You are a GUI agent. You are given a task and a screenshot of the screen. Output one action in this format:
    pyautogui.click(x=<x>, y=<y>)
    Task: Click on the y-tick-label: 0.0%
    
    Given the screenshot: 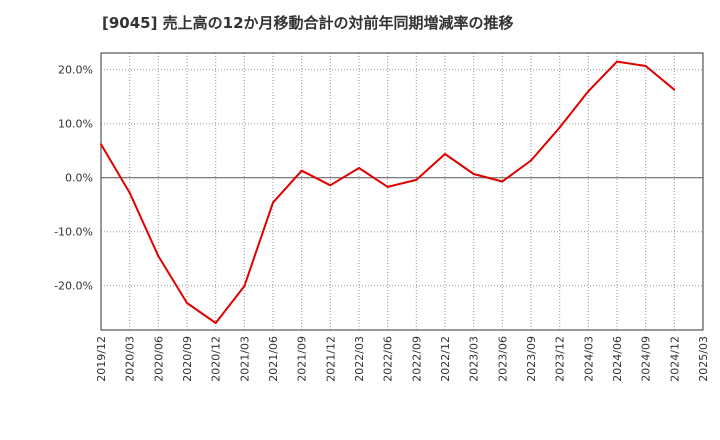 What is the action you would take?
    pyautogui.click(x=79, y=178)
    